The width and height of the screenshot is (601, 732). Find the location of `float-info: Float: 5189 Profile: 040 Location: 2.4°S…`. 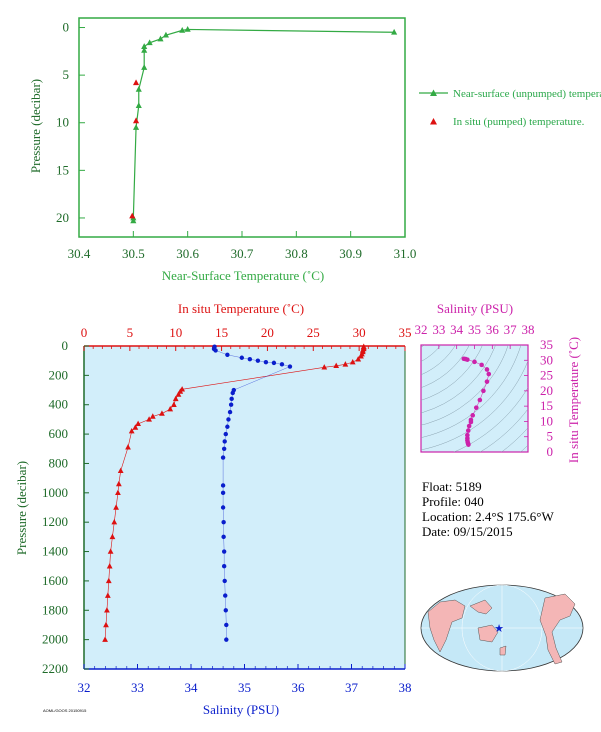

float-info: Float: 5189 Profile: 040 Location: 2.4°S… is located at coordinates (488, 509).